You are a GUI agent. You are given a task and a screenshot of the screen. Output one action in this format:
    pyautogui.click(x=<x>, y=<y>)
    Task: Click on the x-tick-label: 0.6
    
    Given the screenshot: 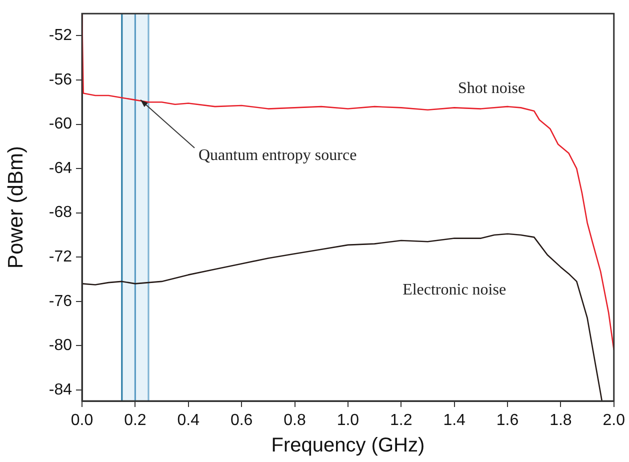 What is the action you would take?
    pyautogui.click(x=241, y=421)
    